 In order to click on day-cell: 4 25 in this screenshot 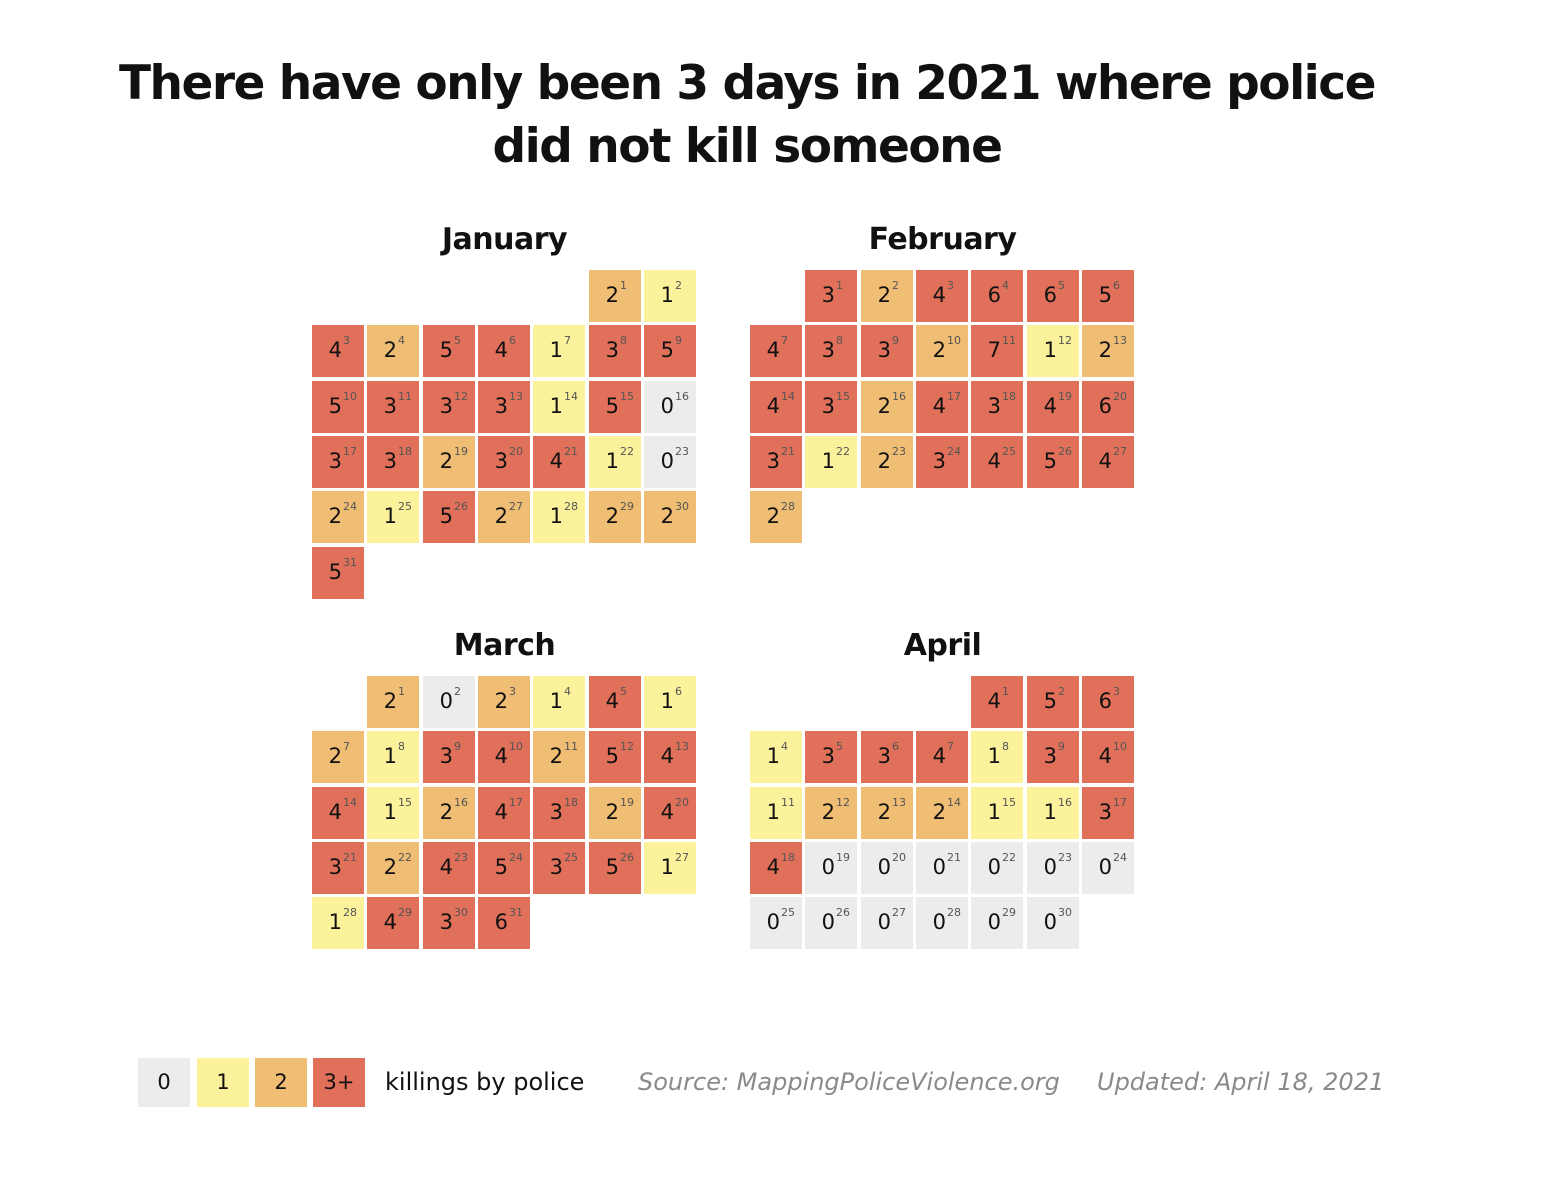, I will do `click(997, 462)`.